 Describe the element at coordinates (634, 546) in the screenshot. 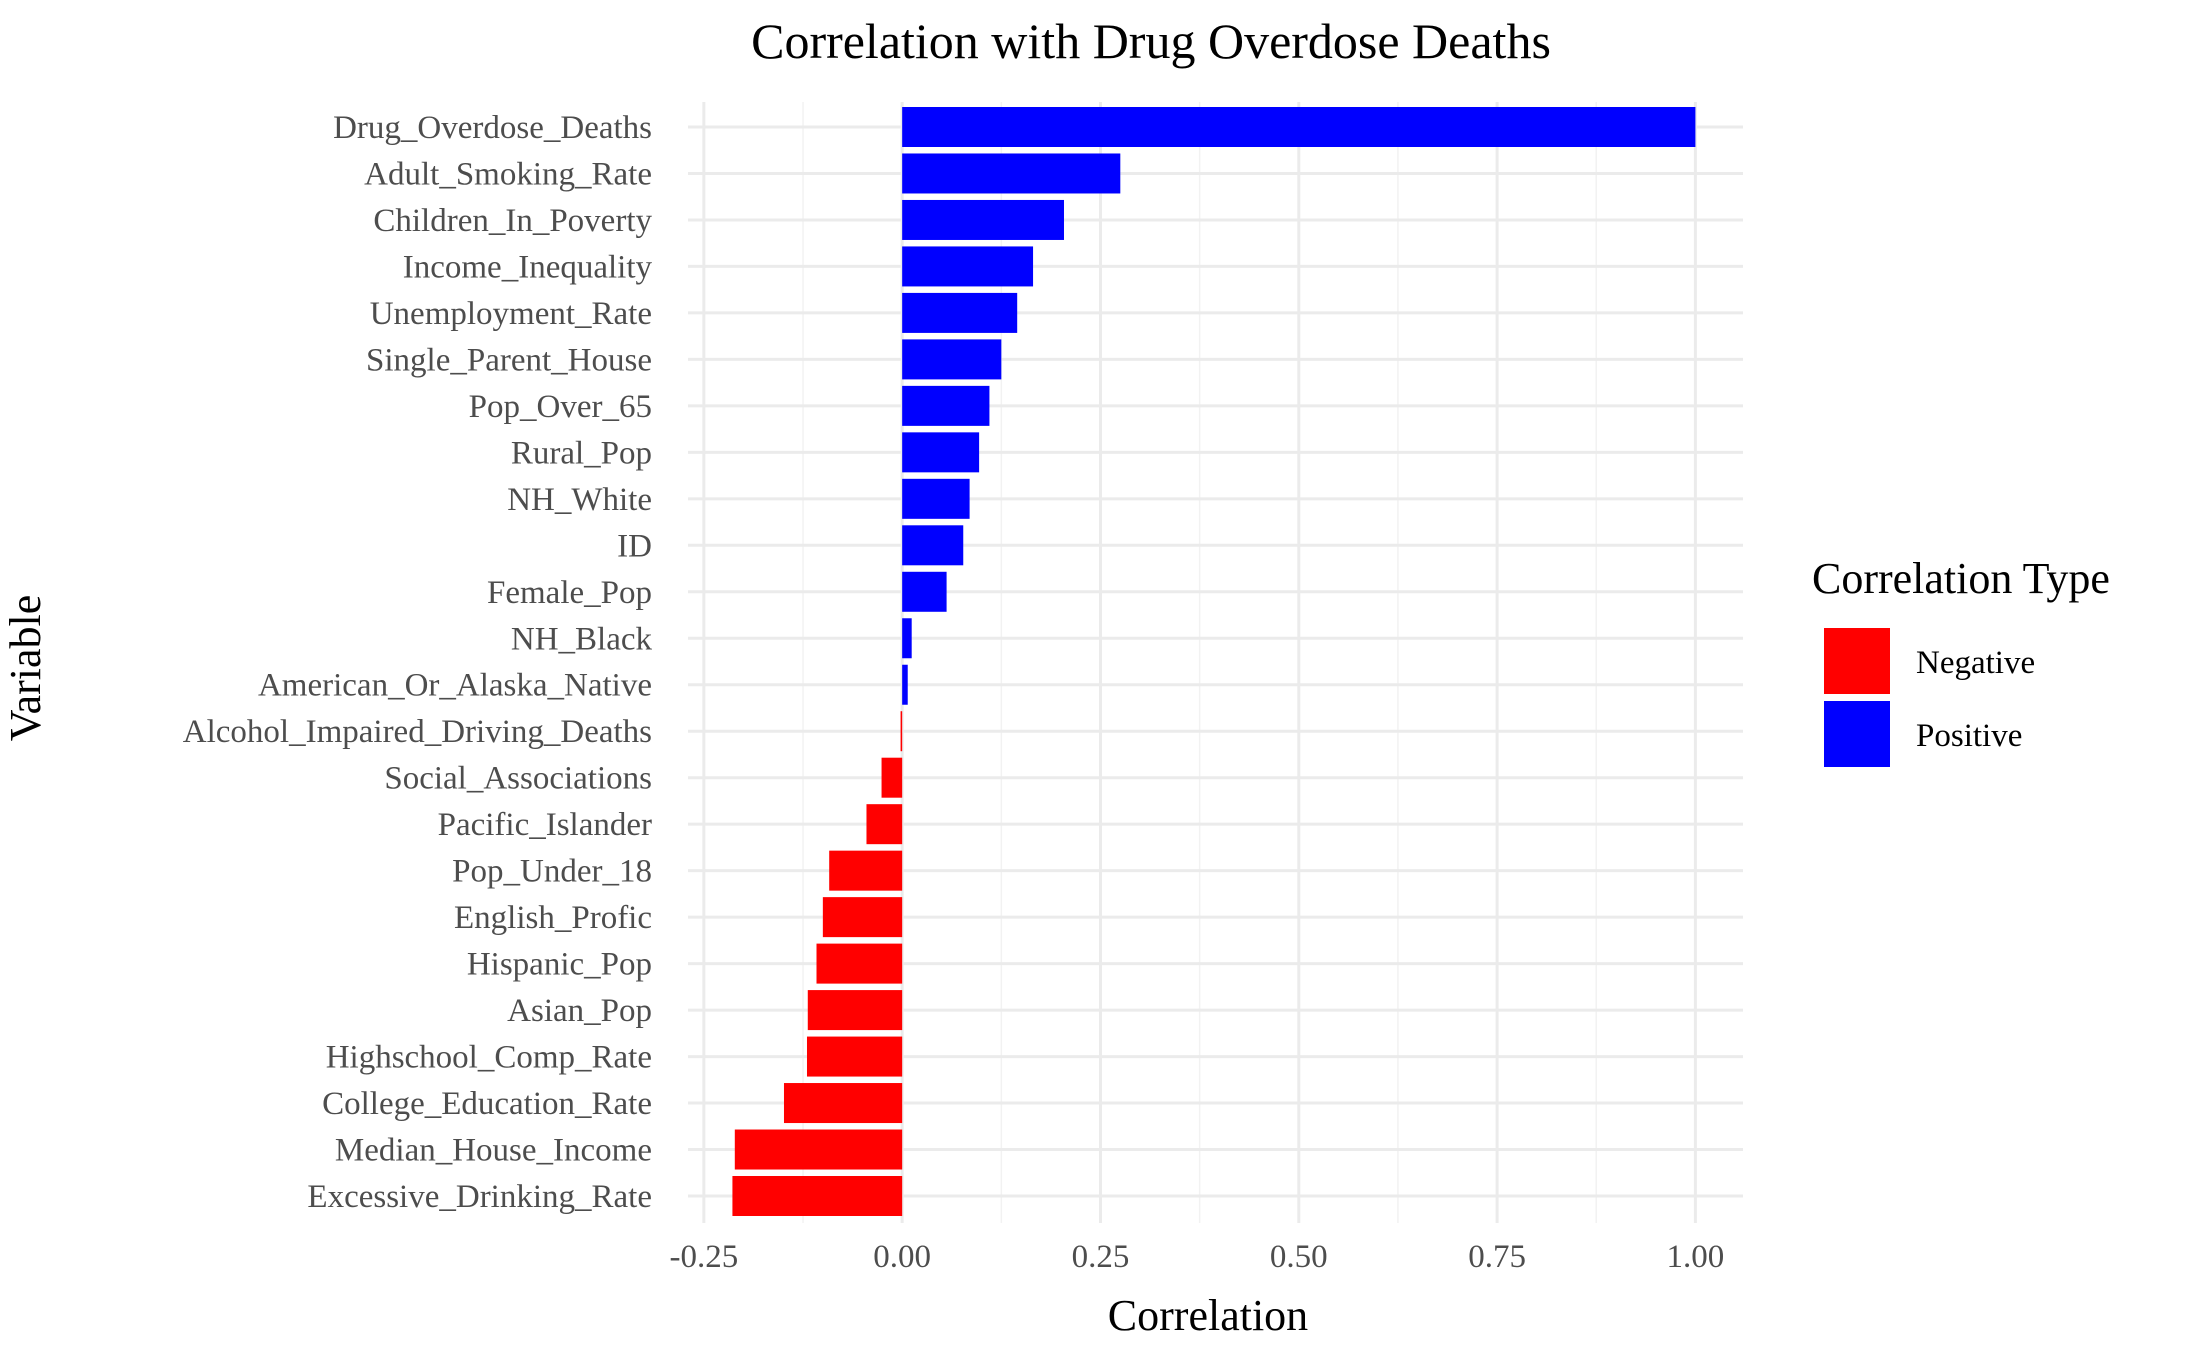

I see `y-tick-label: ID` at that location.